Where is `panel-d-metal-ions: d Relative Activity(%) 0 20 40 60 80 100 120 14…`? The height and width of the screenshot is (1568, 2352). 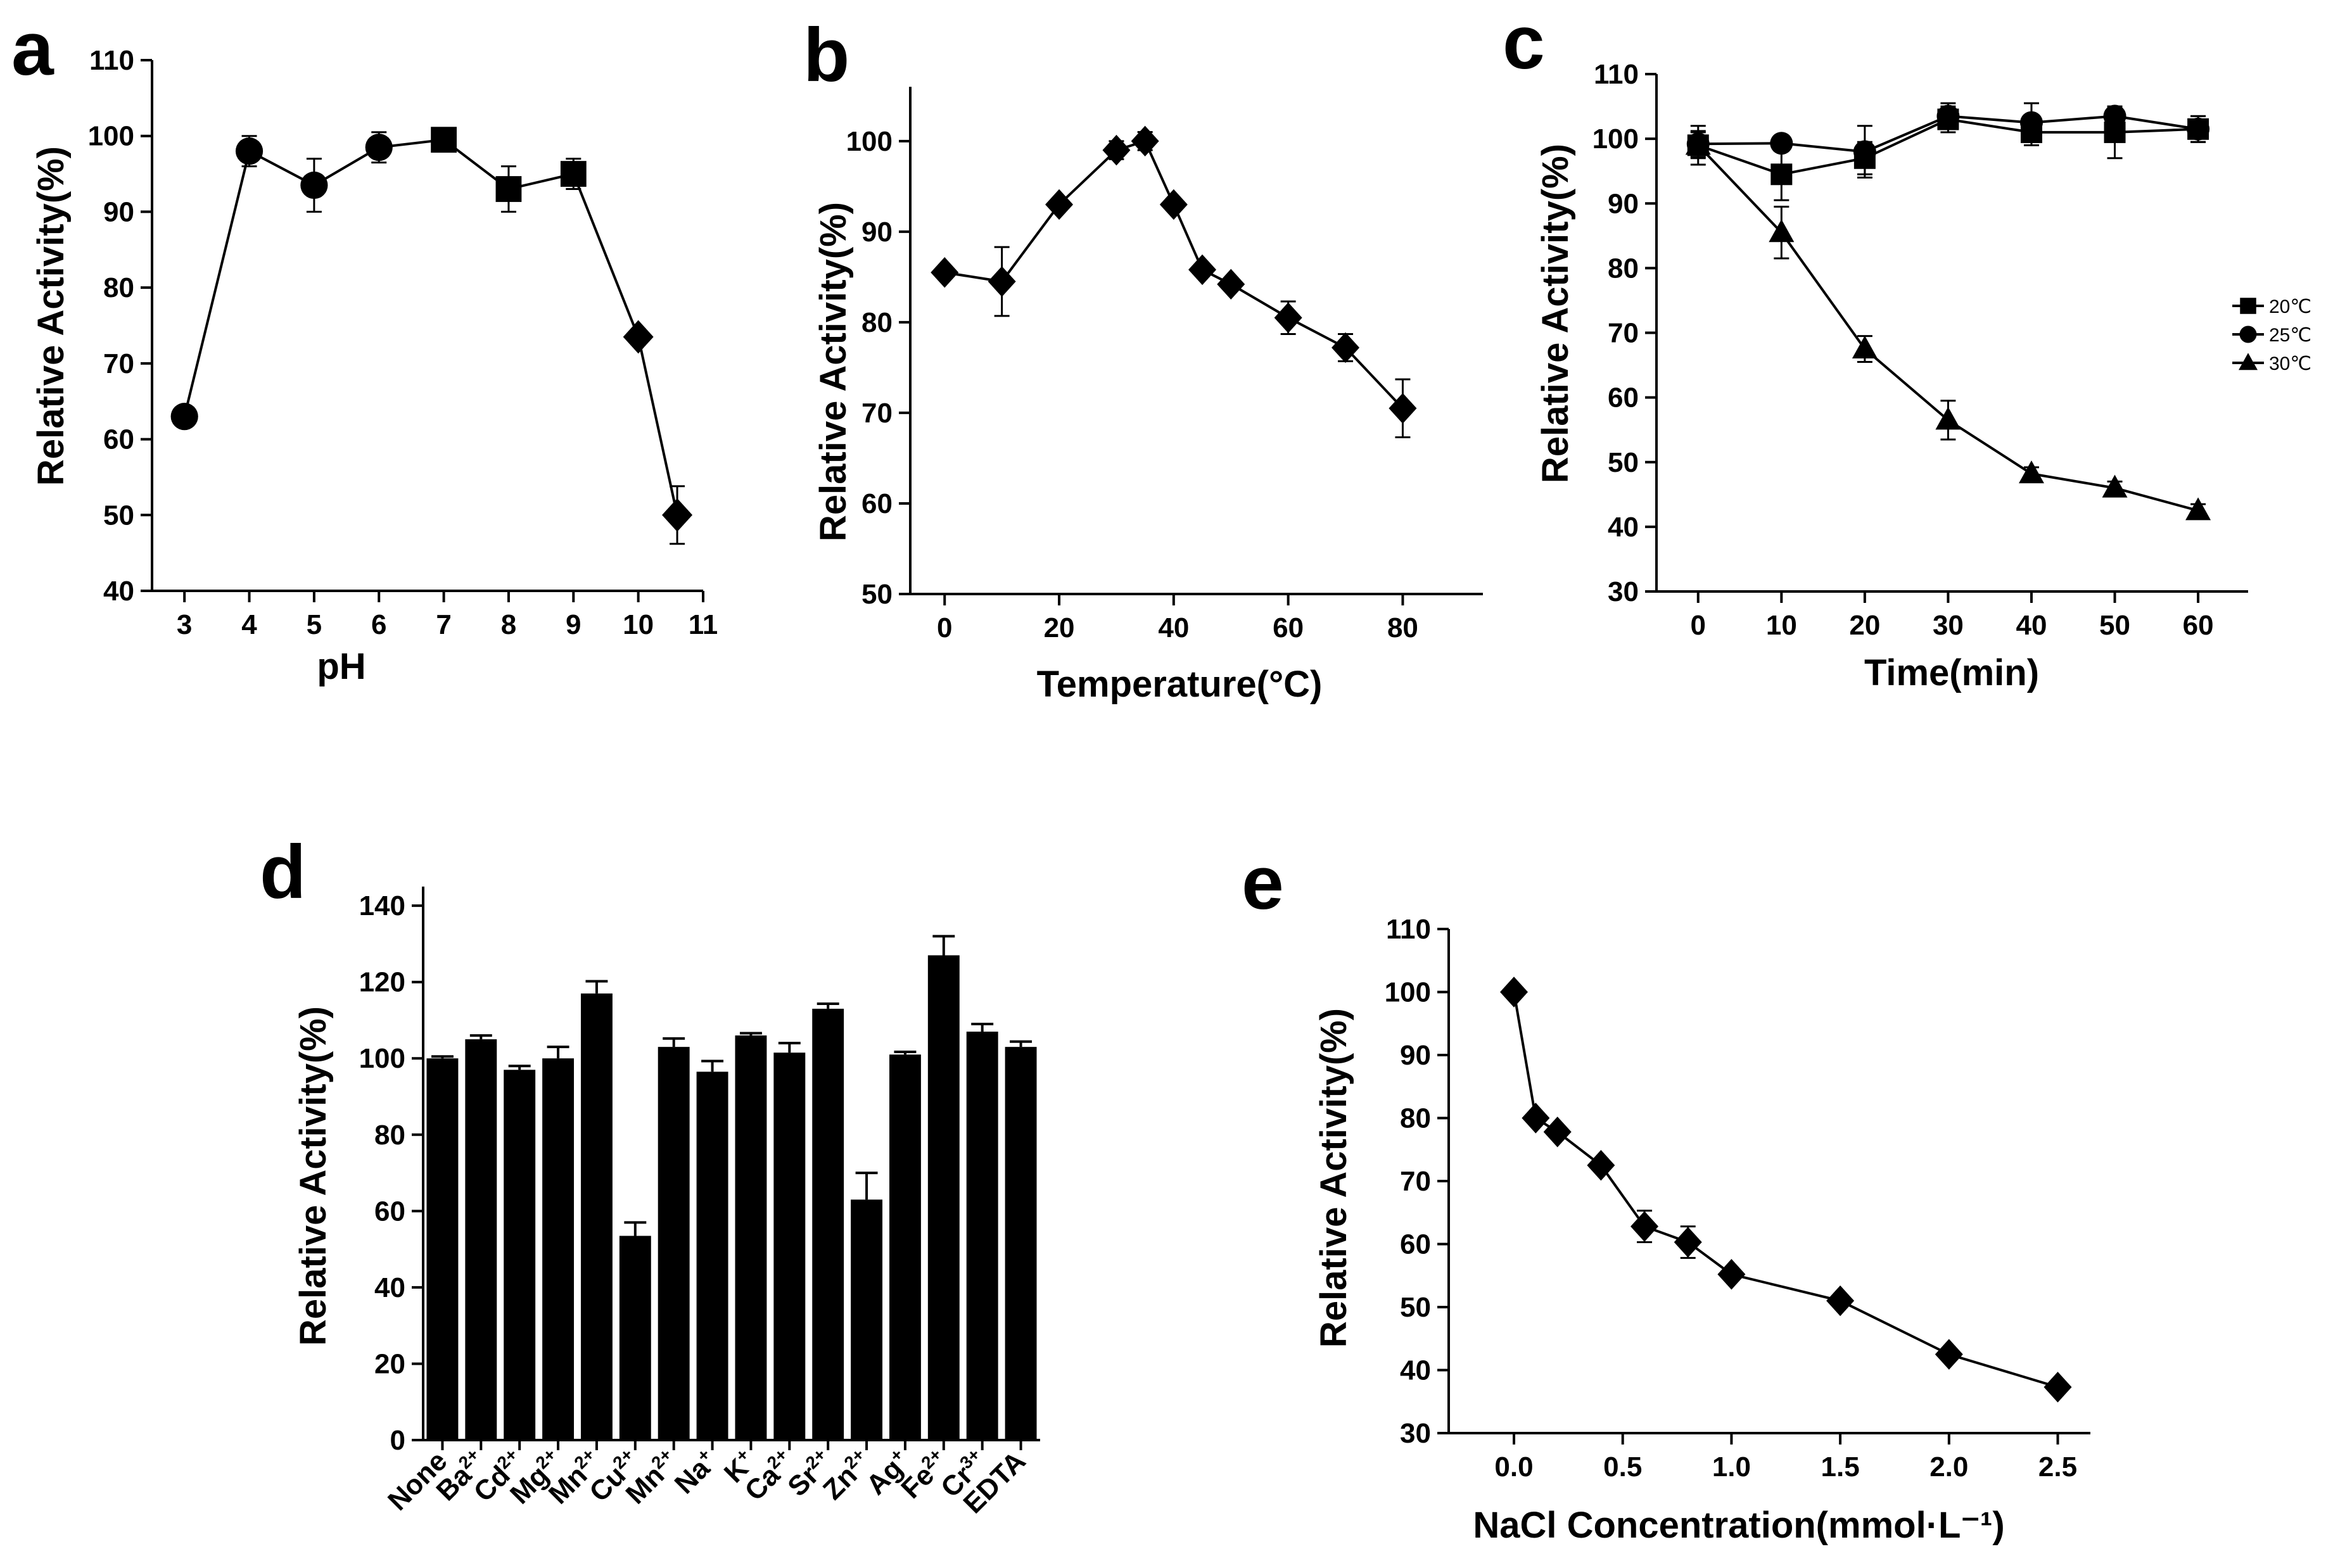 panel-d-metal-ions: d Relative Activity(%) 0 20 40 60 80 100 120 14… is located at coordinates (650, 1175).